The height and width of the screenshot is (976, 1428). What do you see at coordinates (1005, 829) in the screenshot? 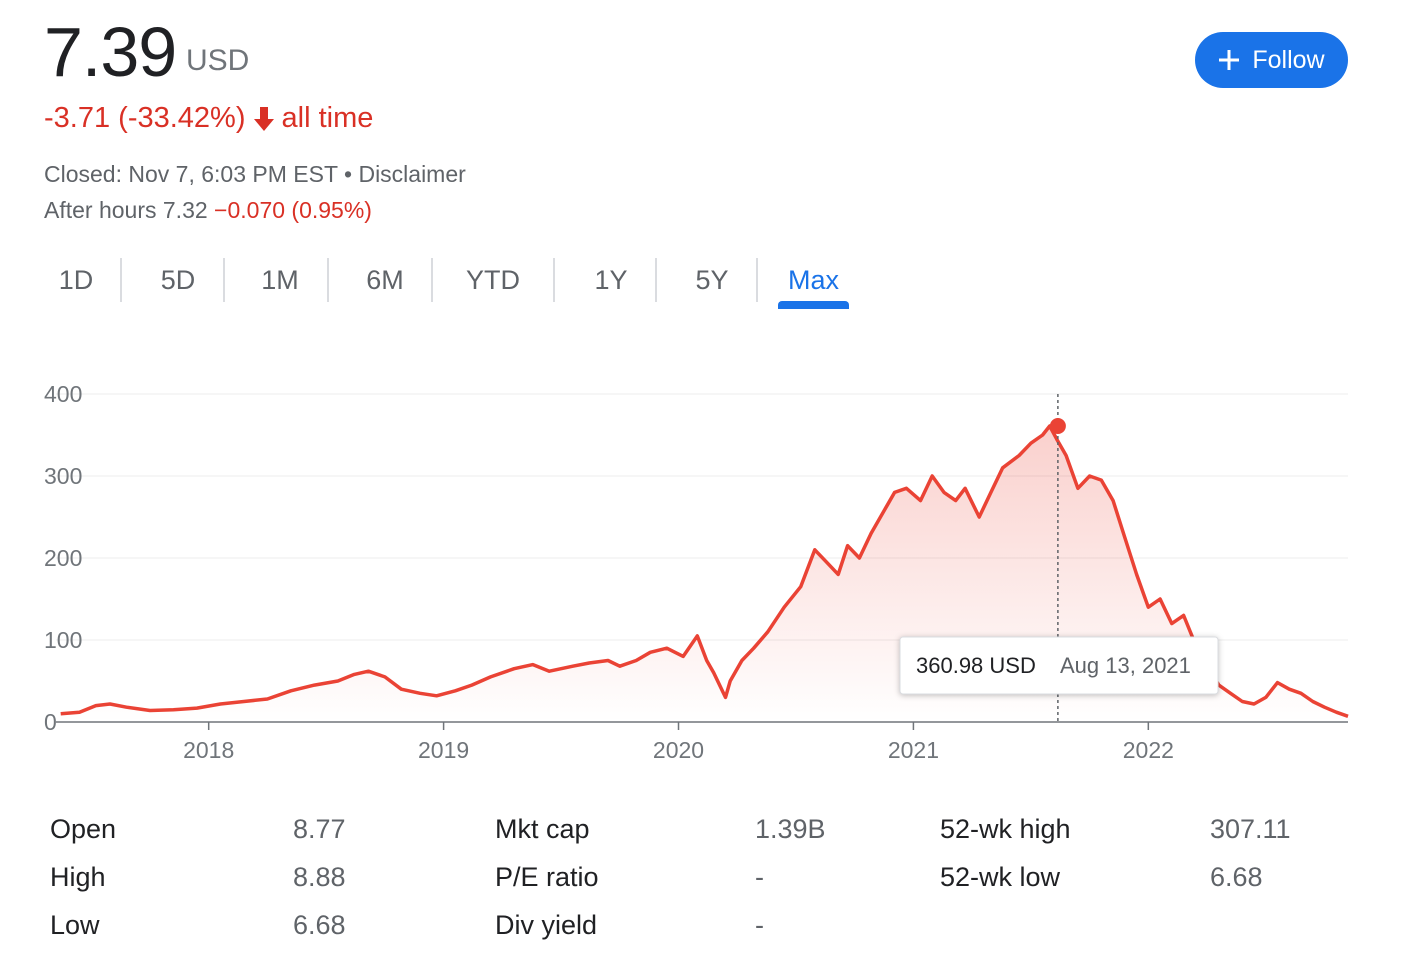
I see `stat-52wk-high-label: 52-wk high` at bounding box center [1005, 829].